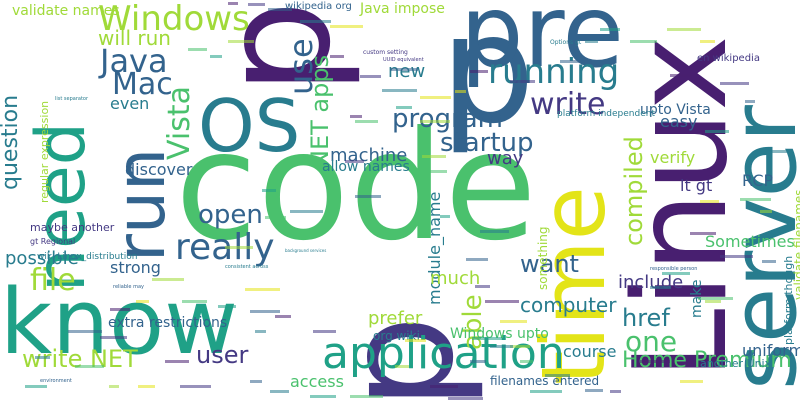 This screenshot has height=400, width=800. What do you see at coordinates (590, 351) in the screenshot?
I see `cloud-word-course: course` at bounding box center [590, 351].